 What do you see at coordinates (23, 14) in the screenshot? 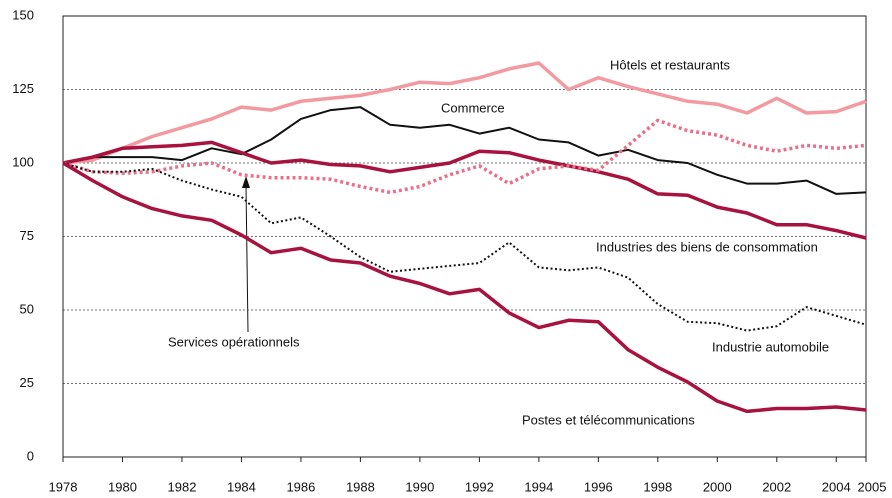
I see `y-tick-label: 150` at bounding box center [23, 14].